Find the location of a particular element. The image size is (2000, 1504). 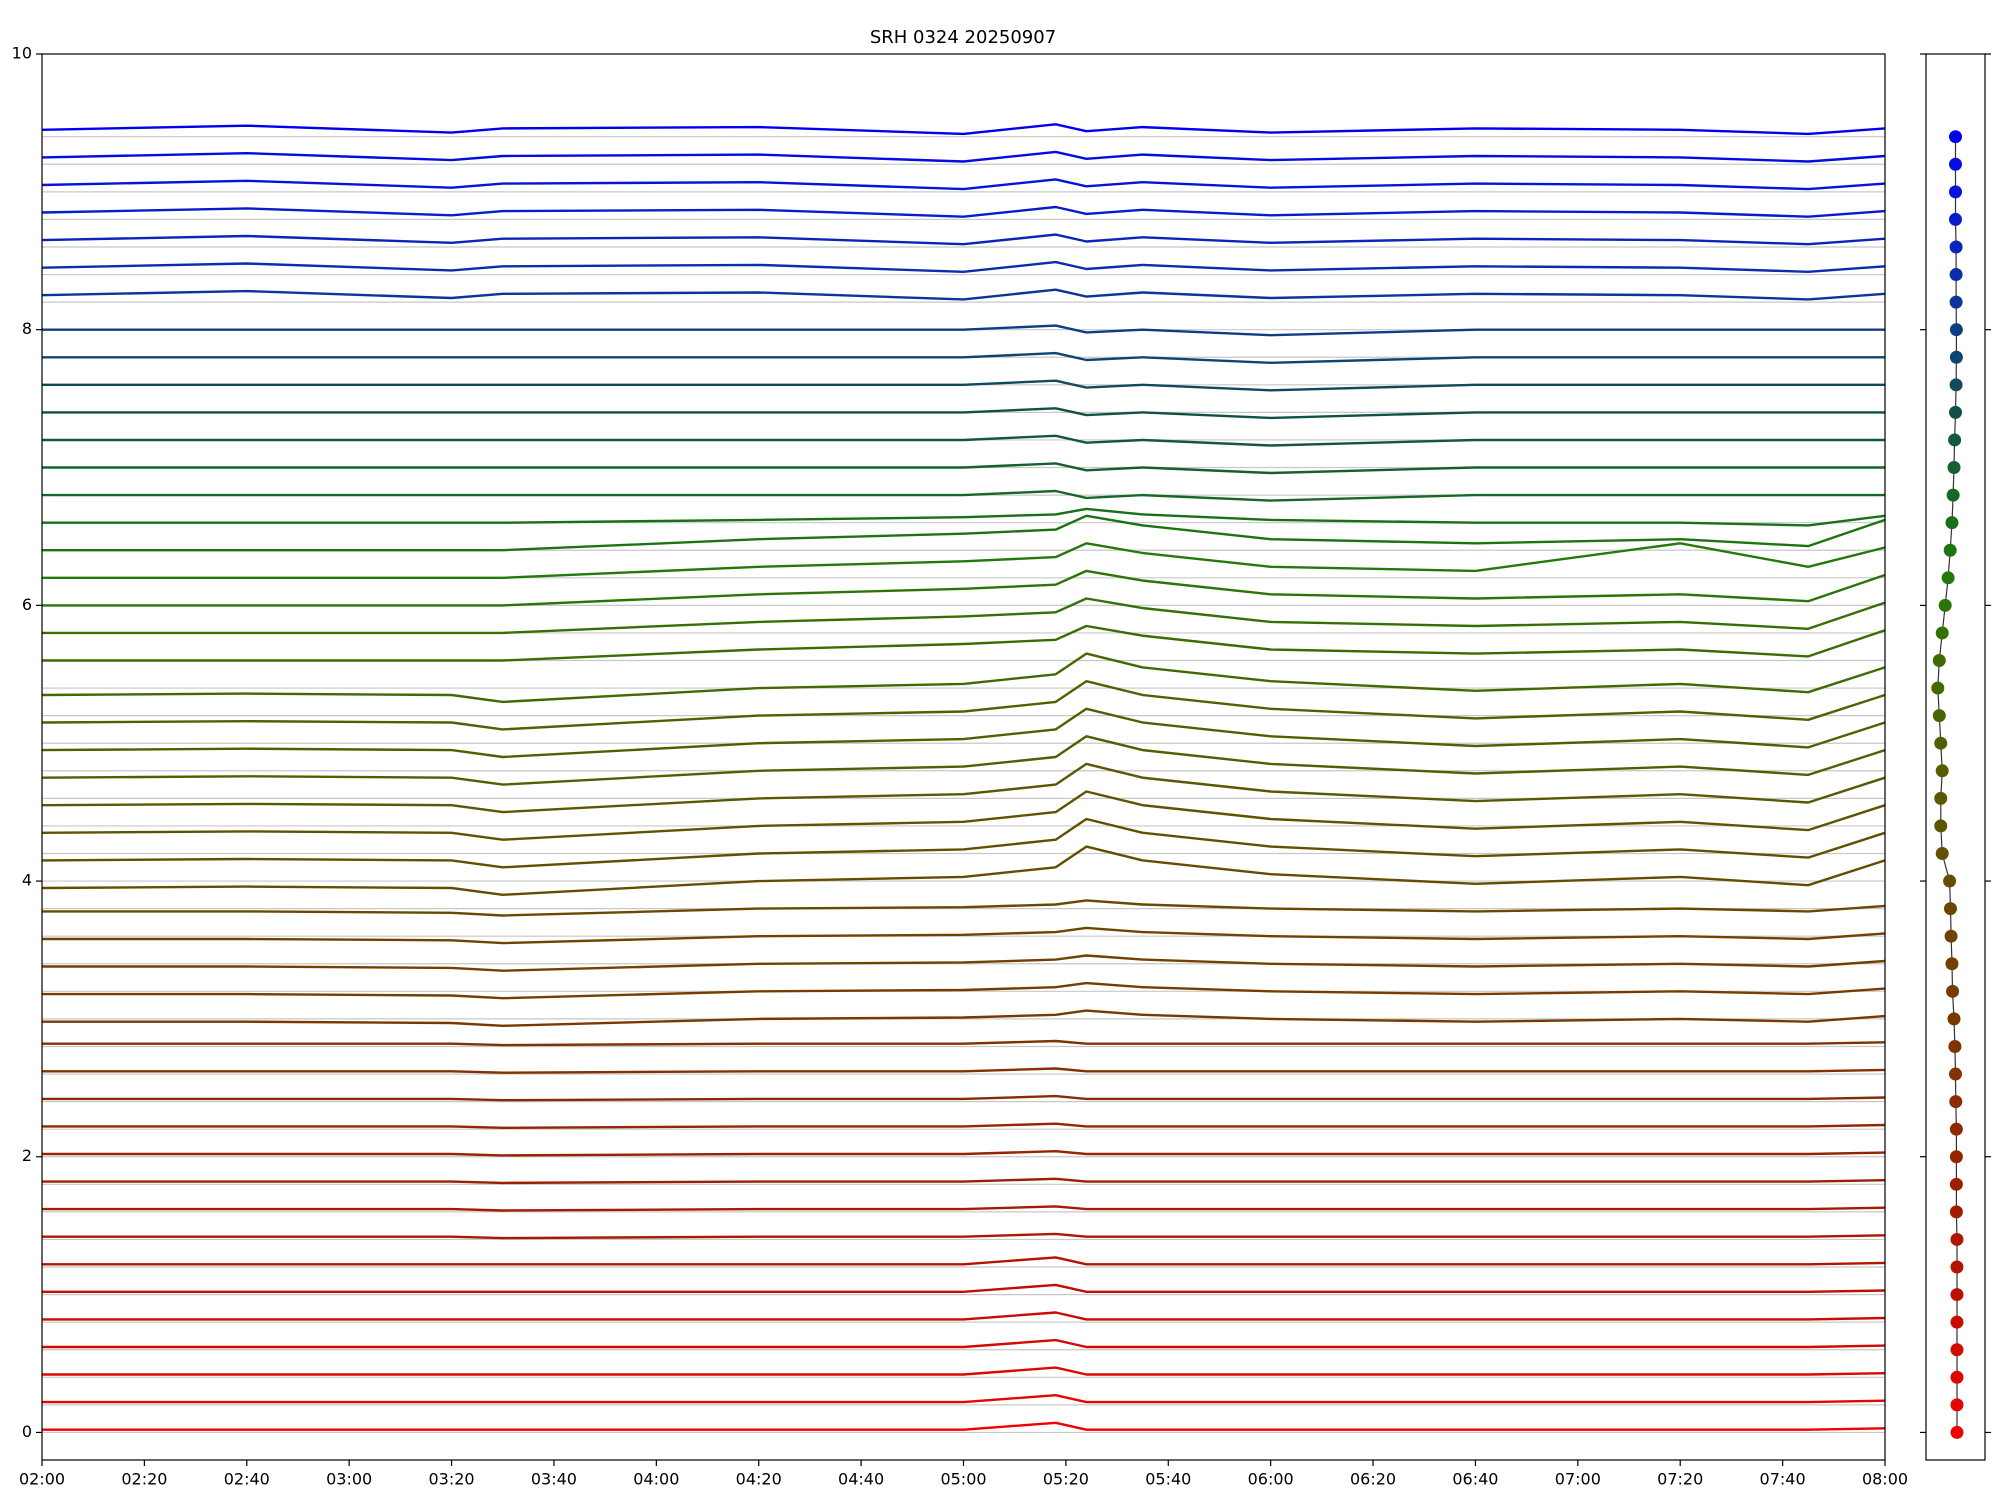

x-tick-label: 03:00 is located at coordinates (349, 1479).